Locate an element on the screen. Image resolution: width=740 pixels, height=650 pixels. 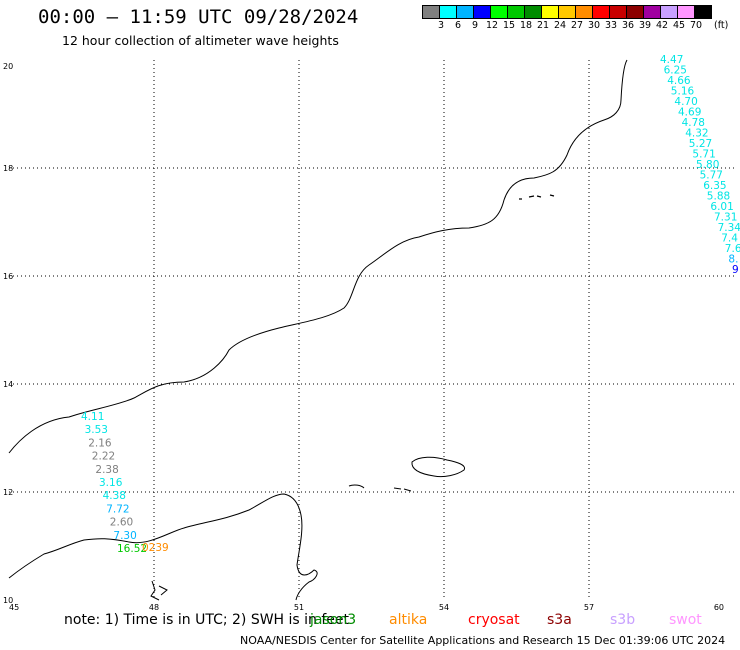
y-tick-label: 10 is located at coordinates (8, 600).